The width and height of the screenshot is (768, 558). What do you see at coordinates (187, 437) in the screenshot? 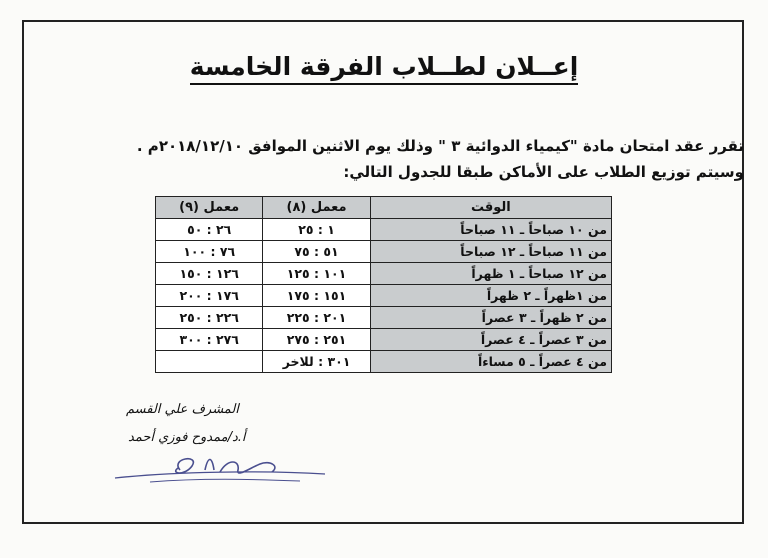
I see `supervisor-name: أ.د/ممدوح فوزي أحمد` at bounding box center [187, 437].